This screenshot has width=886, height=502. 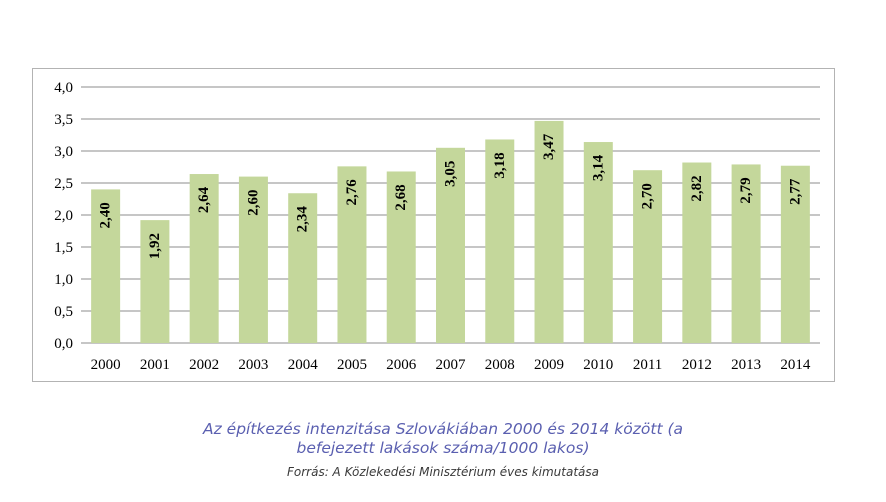 What do you see at coordinates (204, 365) in the screenshot?
I see `x-tick-label: 2002` at bounding box center [204, 365].